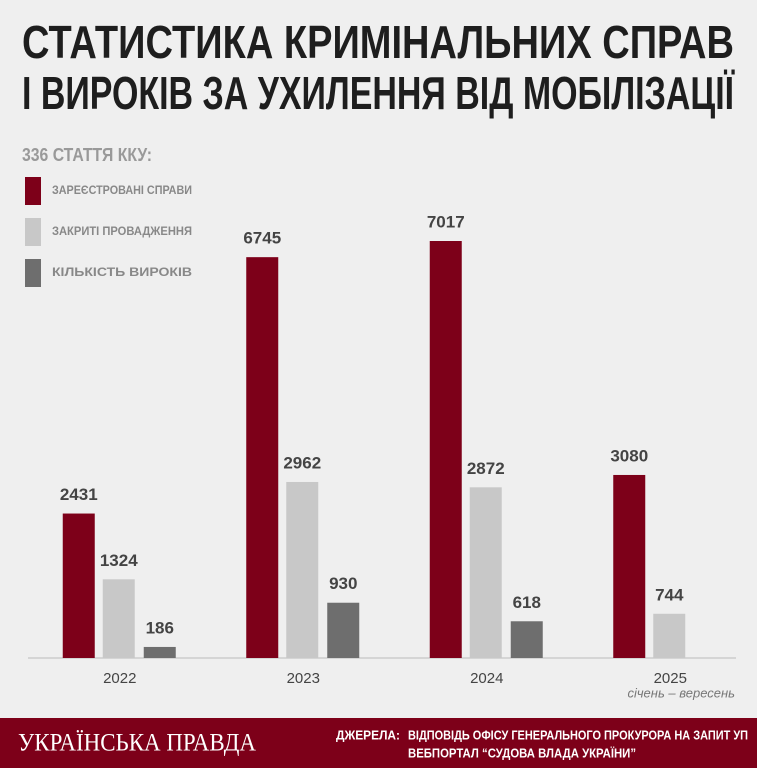 This screenshot has width=757, height=768. I want to click on legend-label: КІЛЬКІСТЬ ВИРОКІВ, so click(122, 272).